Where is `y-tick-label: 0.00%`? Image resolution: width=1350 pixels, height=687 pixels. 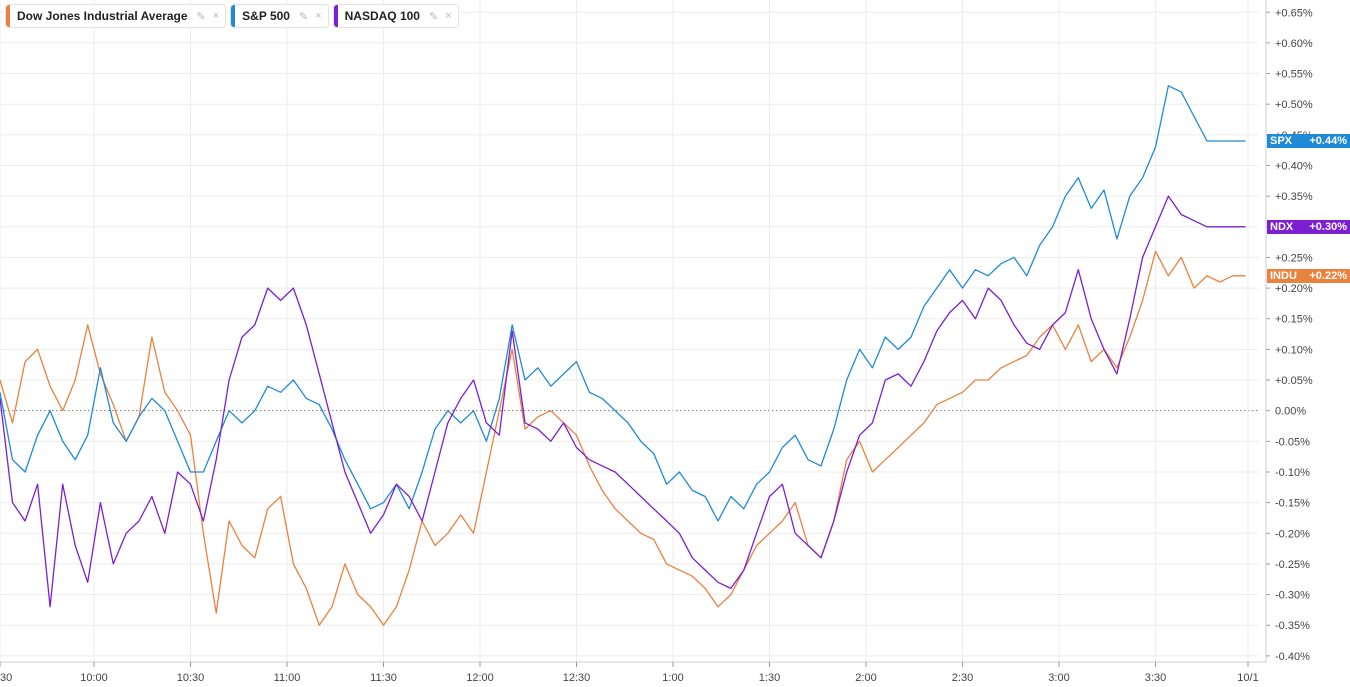 y-tick-label: 0.00% is located at coordinates (1290, 412).